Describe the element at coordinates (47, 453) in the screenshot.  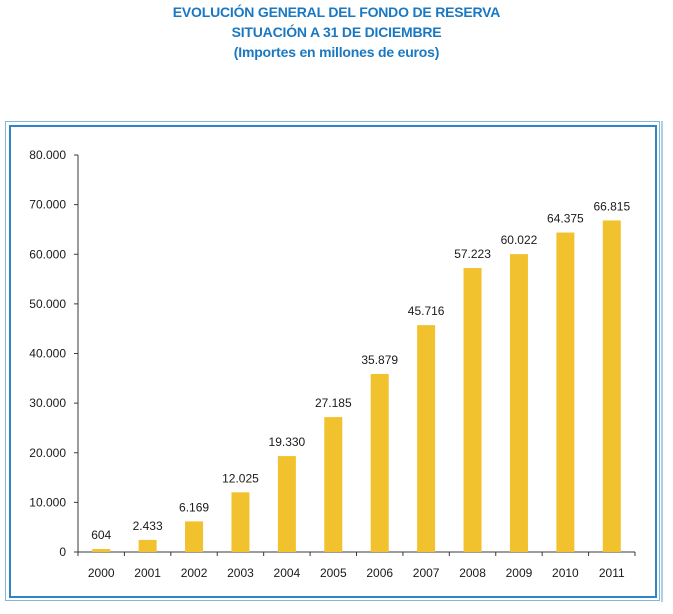
I see `y-tick-label: 20.000` at that location.